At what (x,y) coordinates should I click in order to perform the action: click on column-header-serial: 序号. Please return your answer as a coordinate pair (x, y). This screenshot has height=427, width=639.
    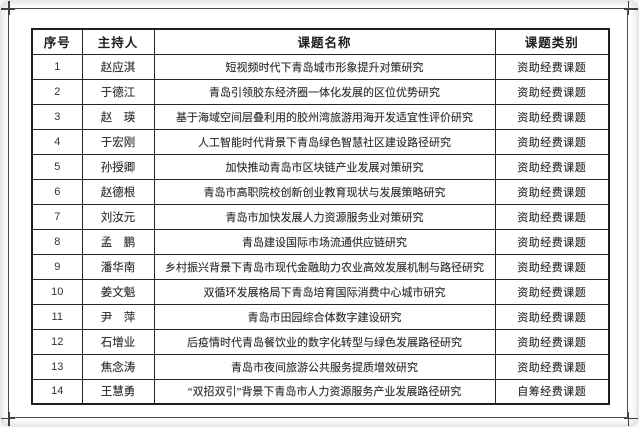
    Looking at the image, I should click on (57, 41).